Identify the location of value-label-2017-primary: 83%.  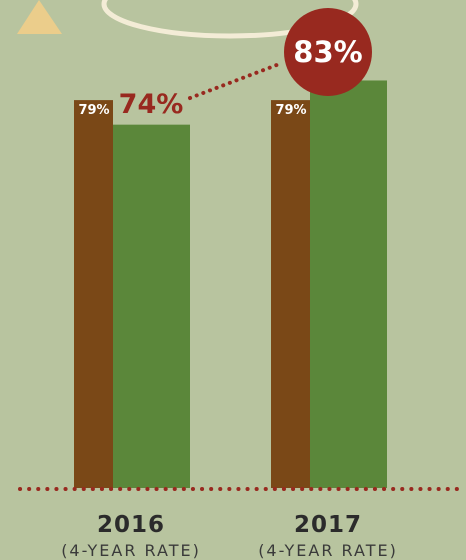
(327, 52).